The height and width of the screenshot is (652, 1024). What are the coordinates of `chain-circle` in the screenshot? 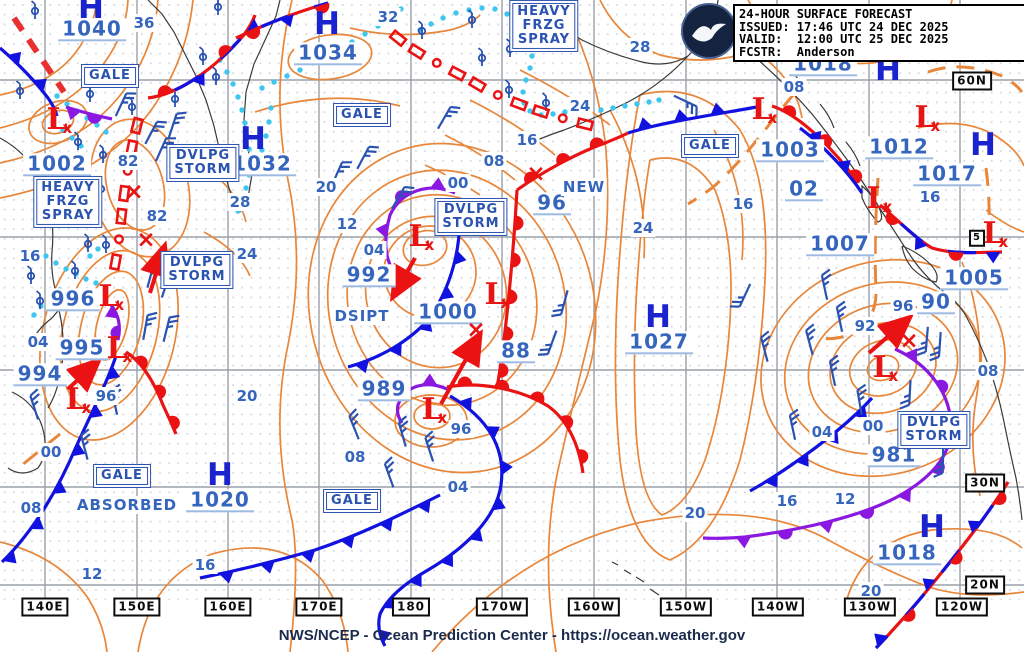 It's located at (562, 118).